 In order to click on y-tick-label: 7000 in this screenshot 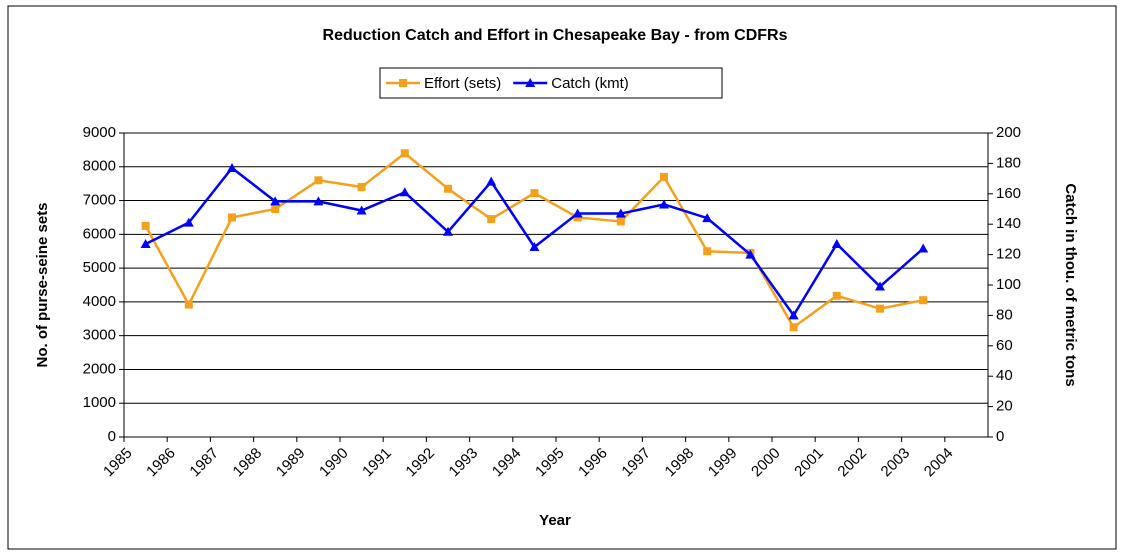, I will do `click(99, 200)`.